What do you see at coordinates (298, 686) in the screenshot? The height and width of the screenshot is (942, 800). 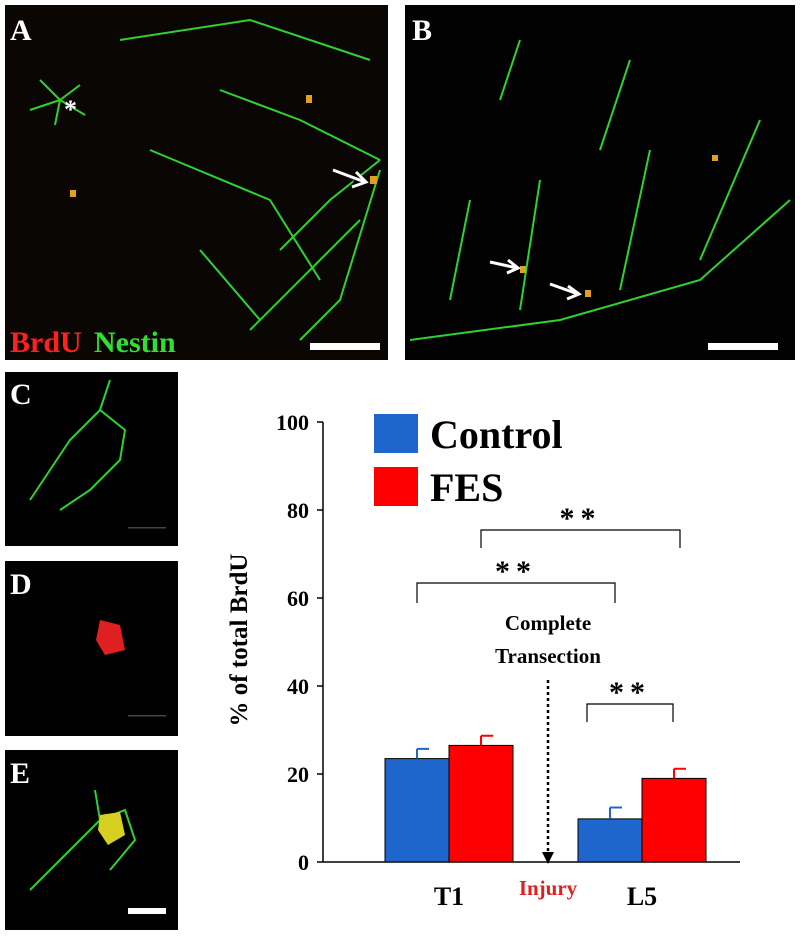 I see `y-tick-label: 40` at bounding box center [298, 686].